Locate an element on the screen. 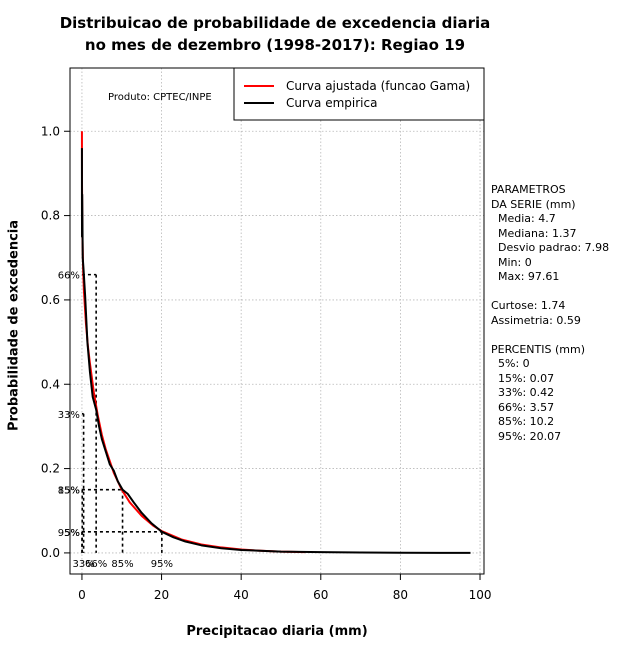 The height and width of the screenshot is (660, 640). y-tick-label: 0.6 is located at coordinates (50, 300).